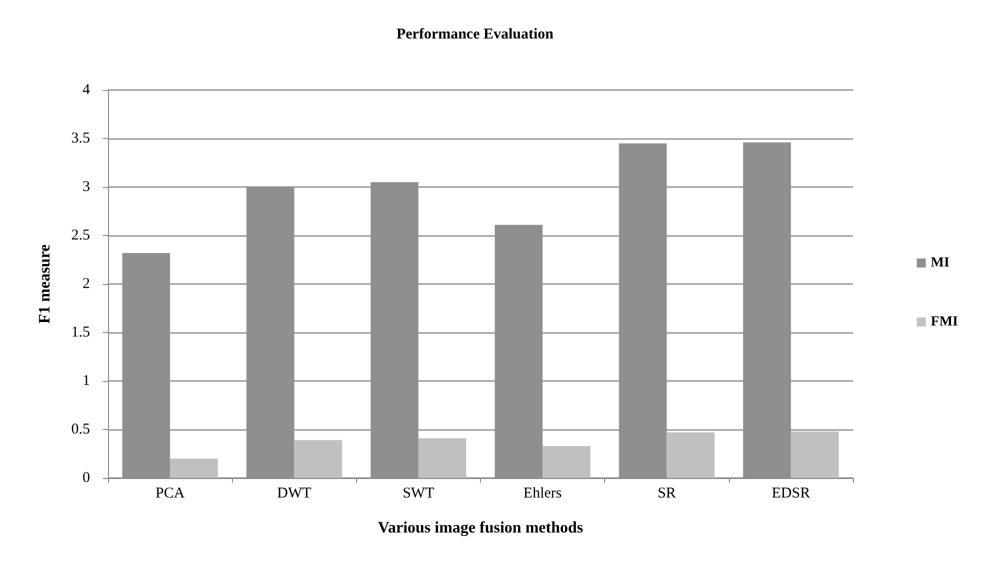 The width and height of the screenshot is (983, 585). Describe the element at coordinates (791, 494) in the screenshot. I see `x-tick-label: EDSR` at that location.